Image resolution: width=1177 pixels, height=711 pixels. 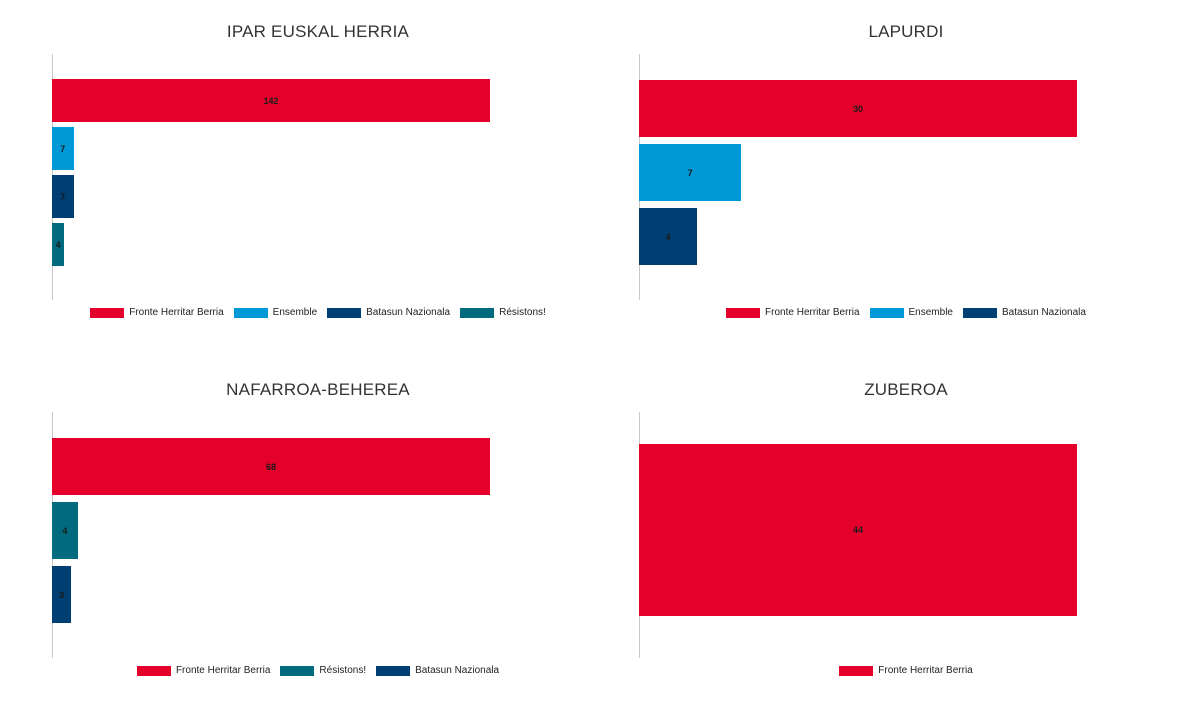 I want to click on data-label: 3, so click(x=62, y=594).